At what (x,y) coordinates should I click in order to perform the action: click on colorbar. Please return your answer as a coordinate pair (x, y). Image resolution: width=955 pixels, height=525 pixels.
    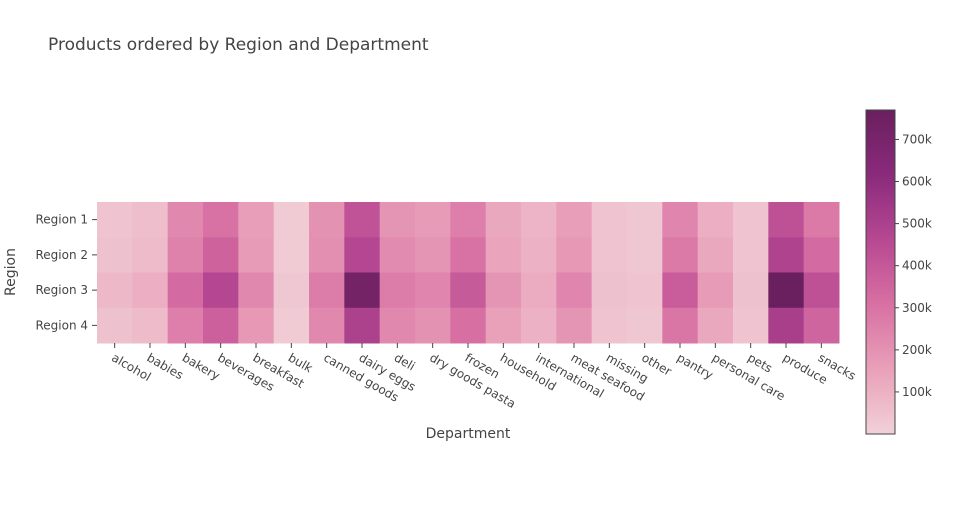
    Looking at the image, I should click on (880, 272).